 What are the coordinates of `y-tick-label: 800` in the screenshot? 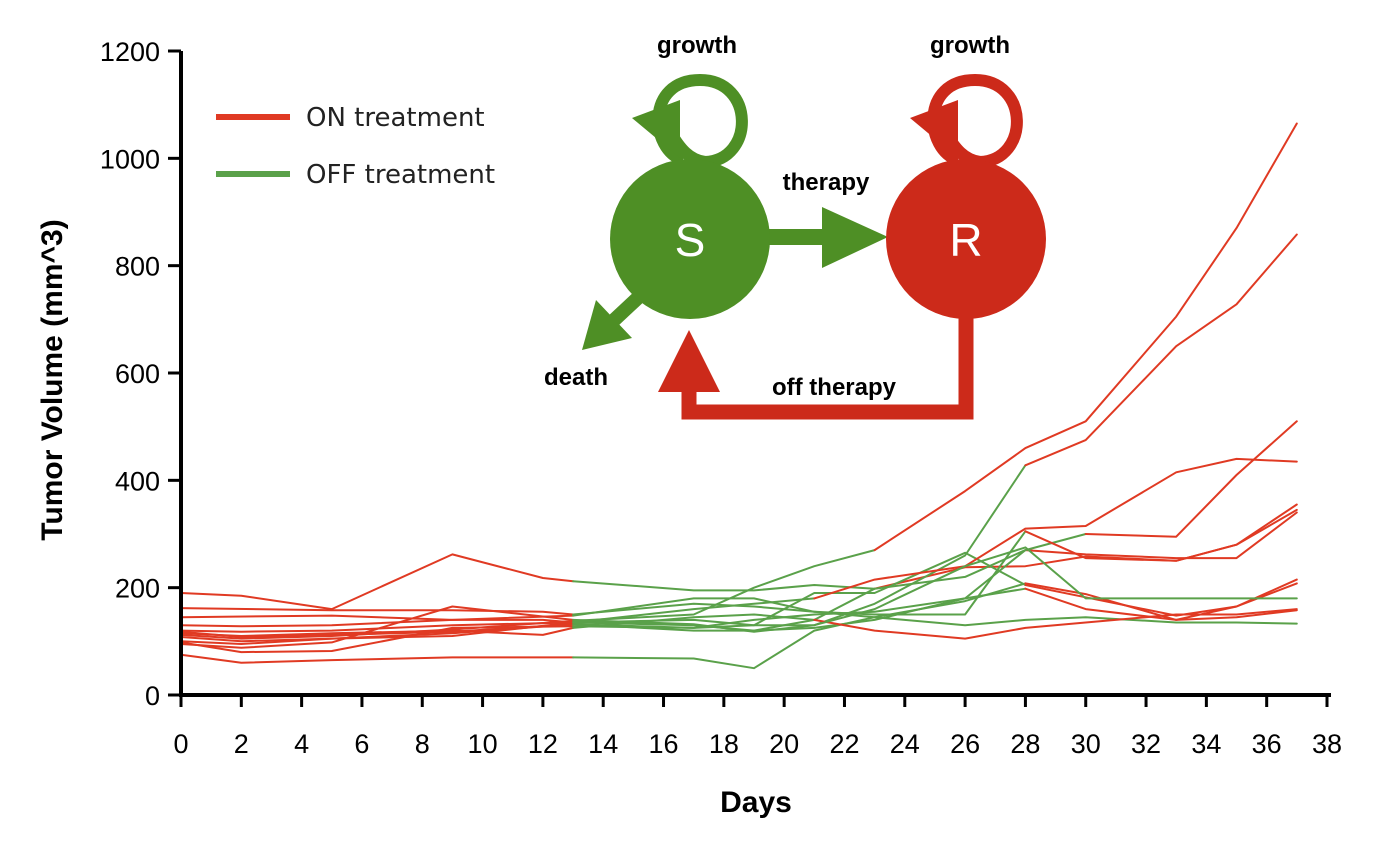 It's located at (137, 267).